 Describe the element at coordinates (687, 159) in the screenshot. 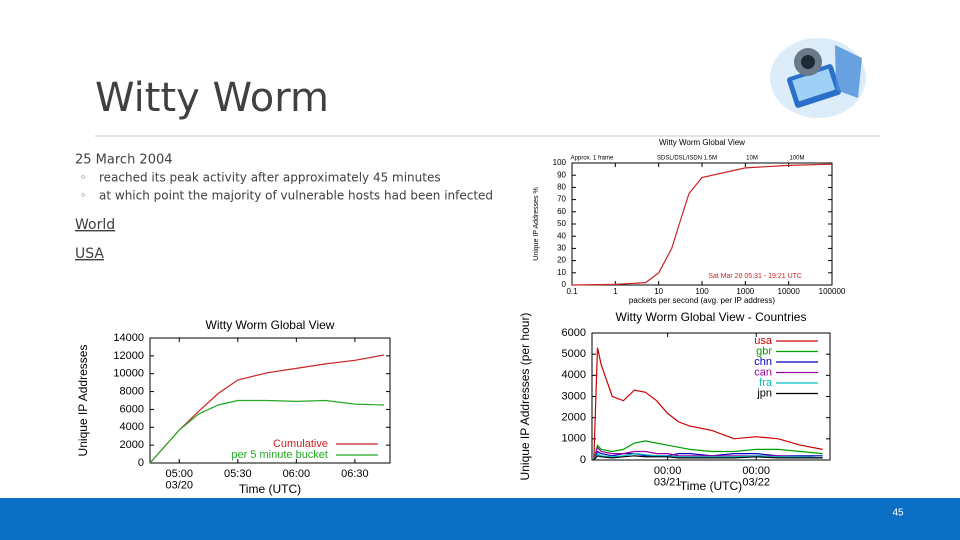

I see `annotation: SDSL/DSL/ISDN 1.5M` at that location.